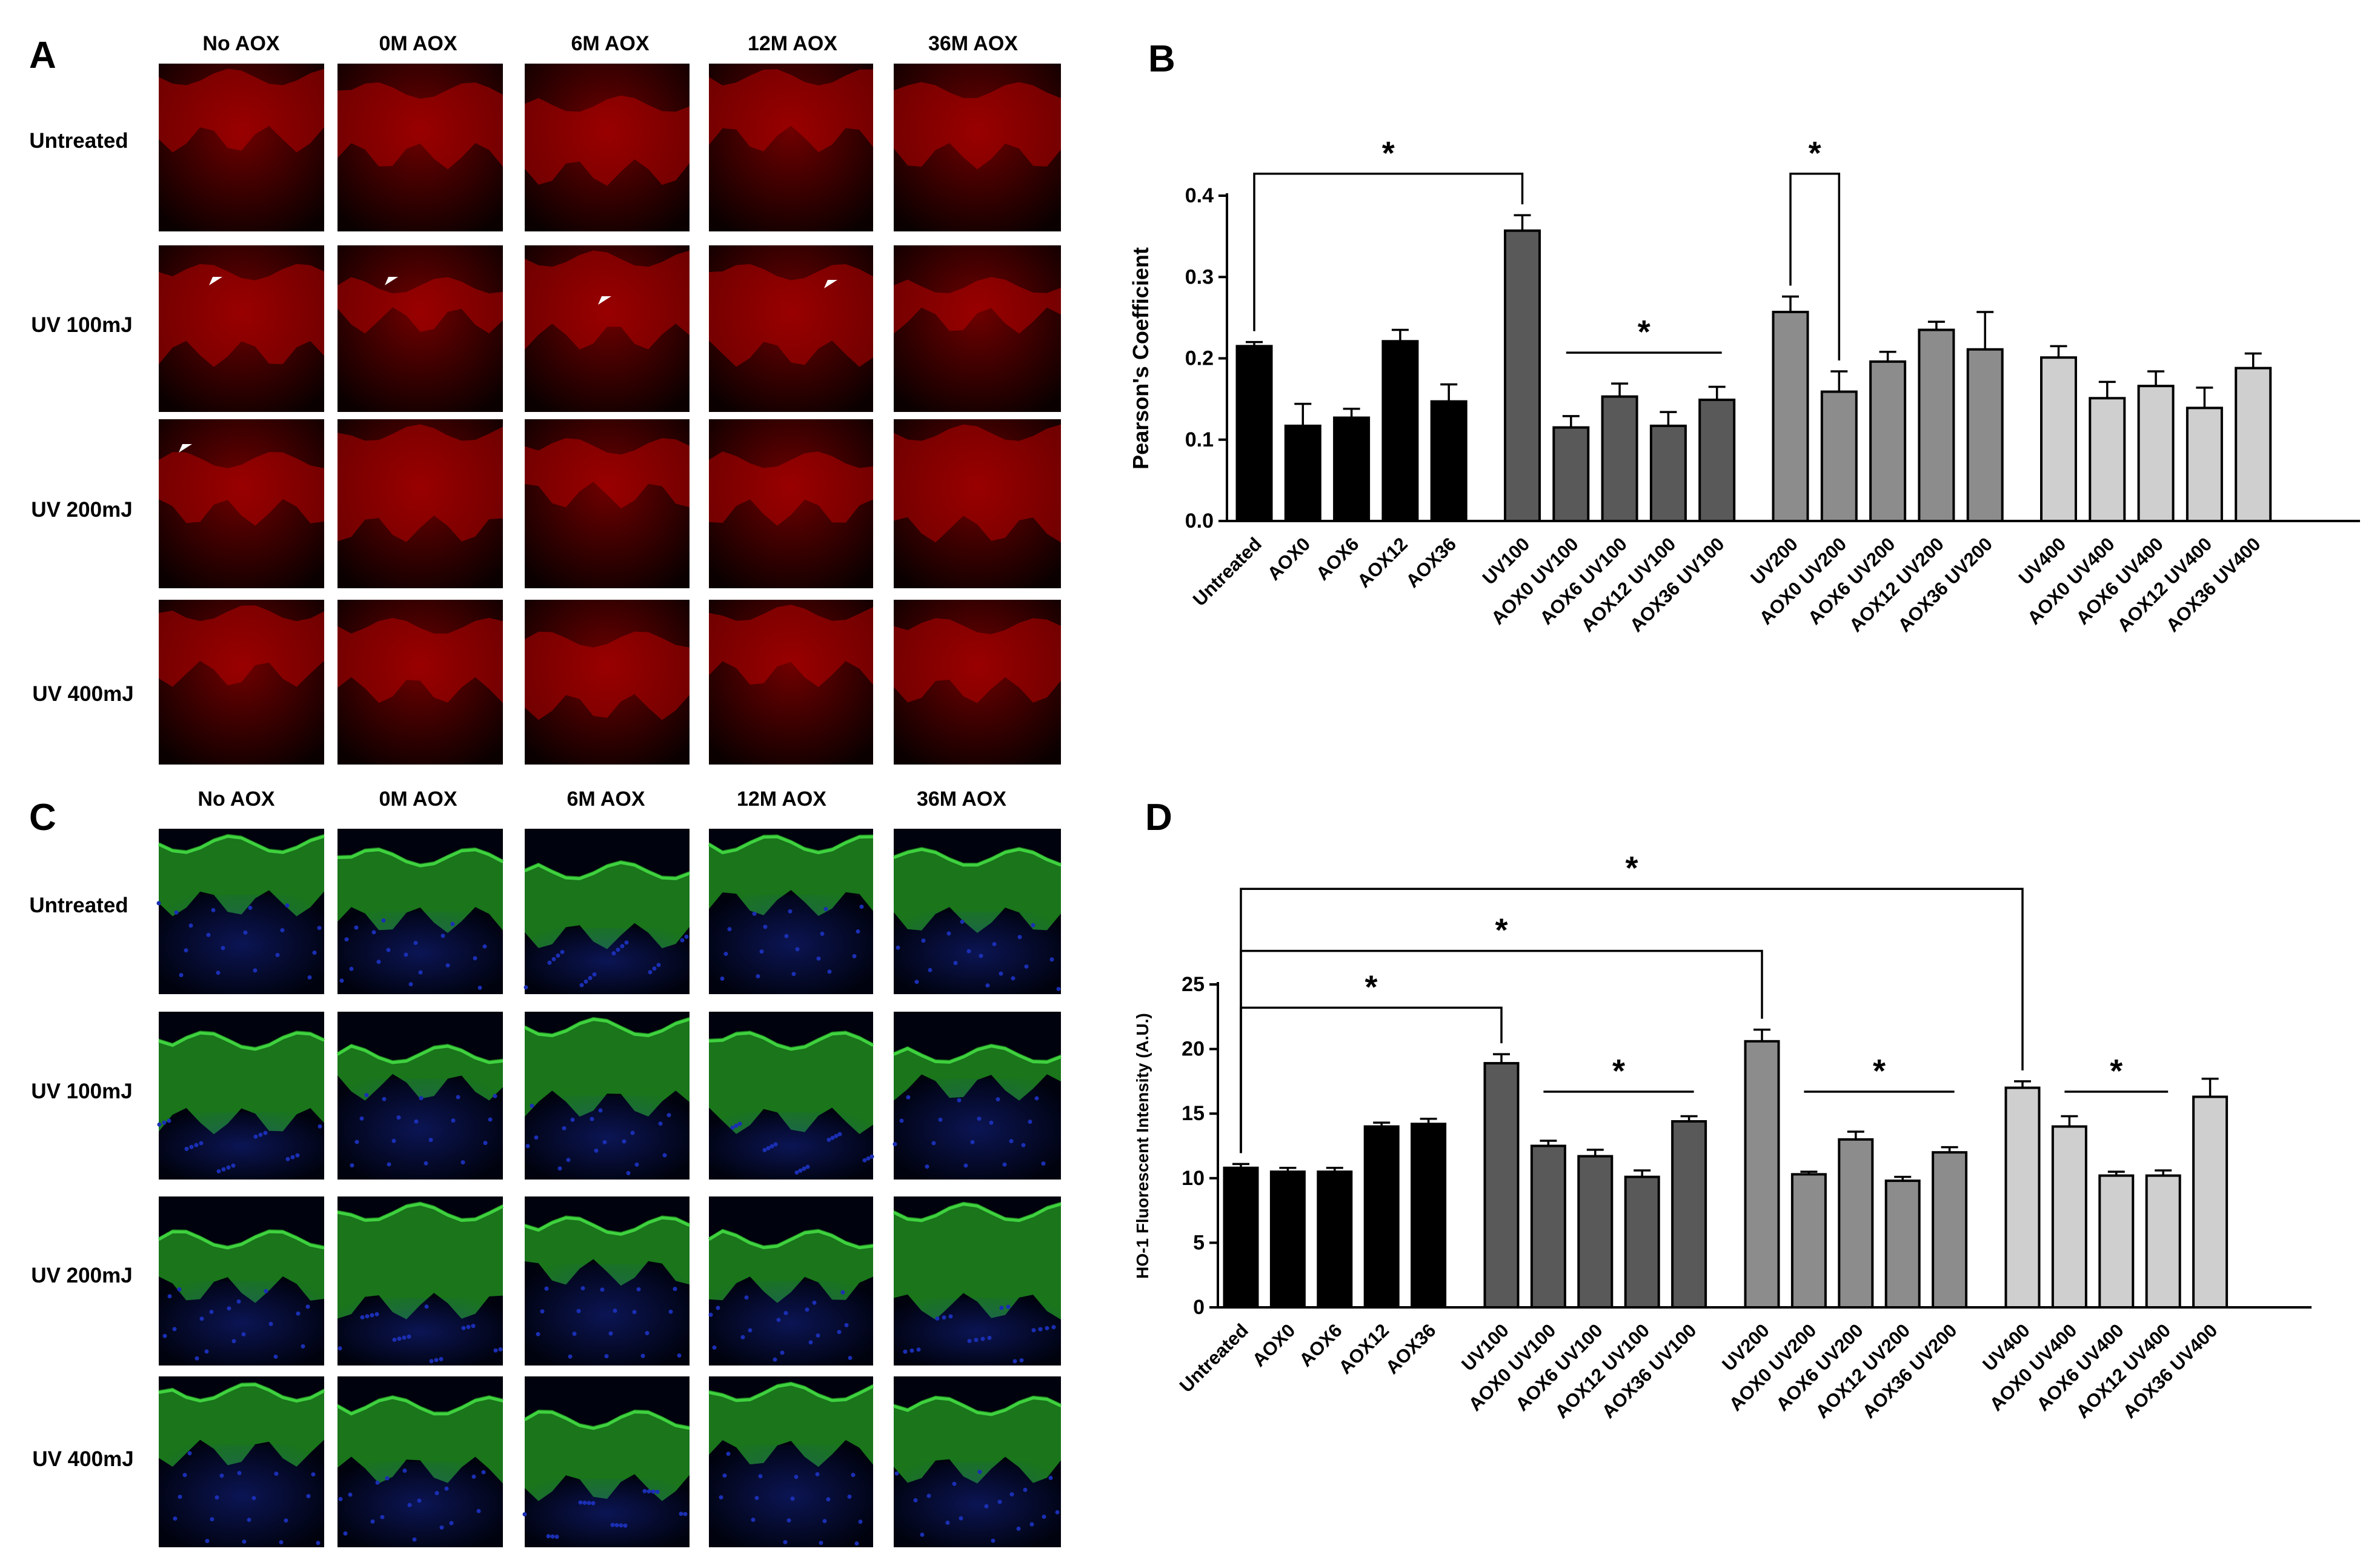 The height and width of the screenshot is (1563, 2380). I want to click on panel-a-col-header: 36M AOX, so click(973, 43).